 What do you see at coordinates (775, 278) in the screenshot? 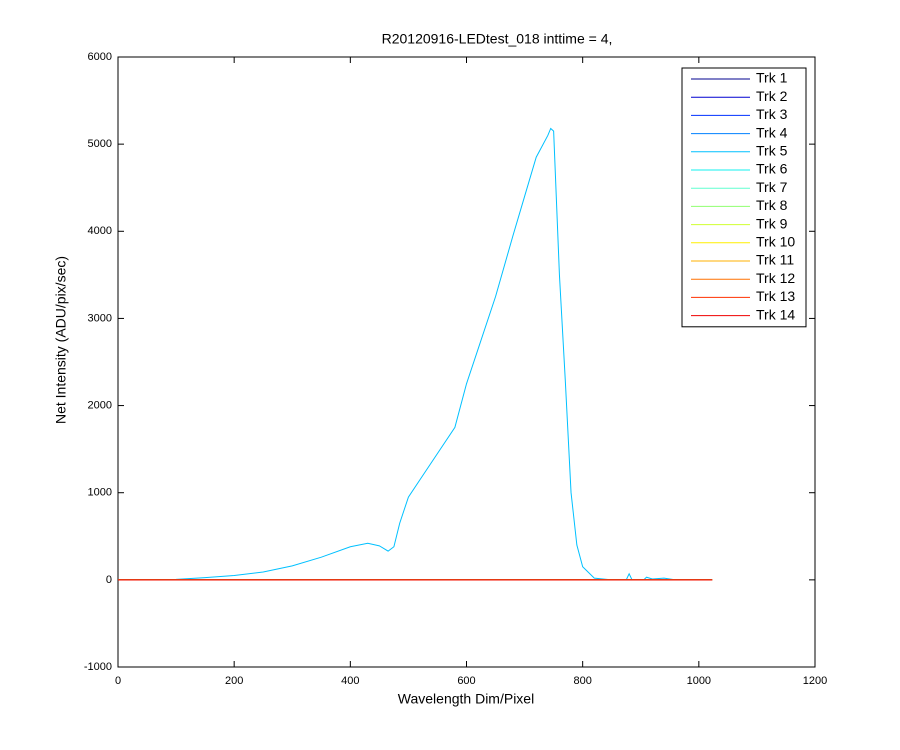
I see `legend-label: Trk 12` at bounding box center [775, 278].